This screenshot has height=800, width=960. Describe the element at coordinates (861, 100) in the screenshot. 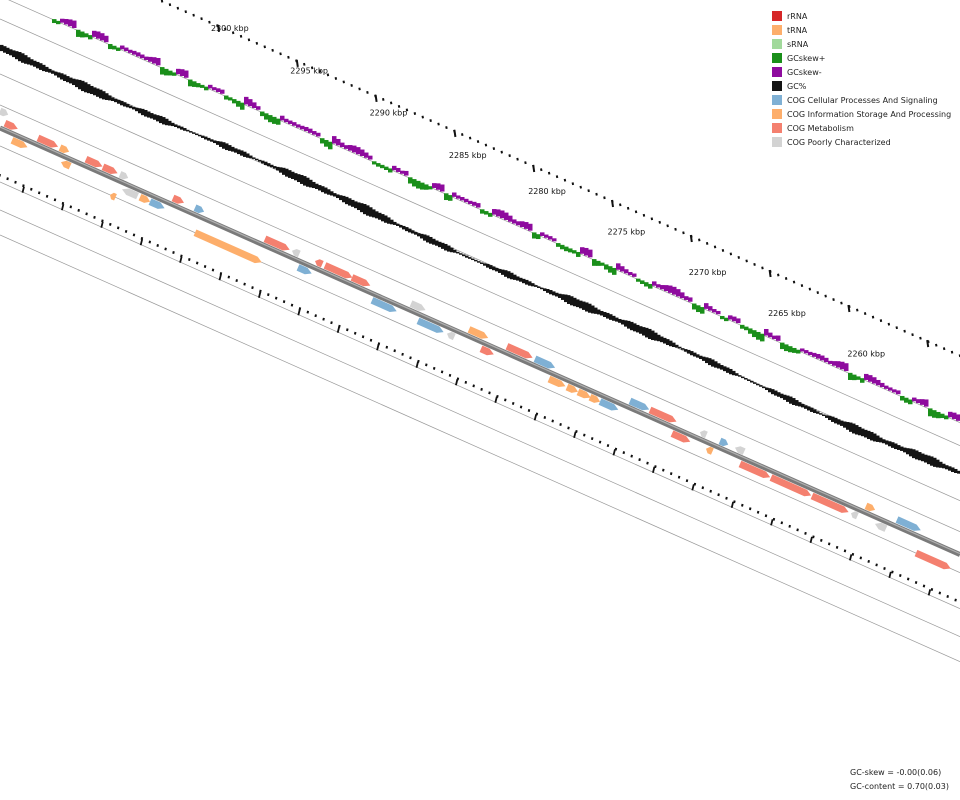

I see `legend-item-cog-cellular: COG Cellular Processes And Signaling` at that location.